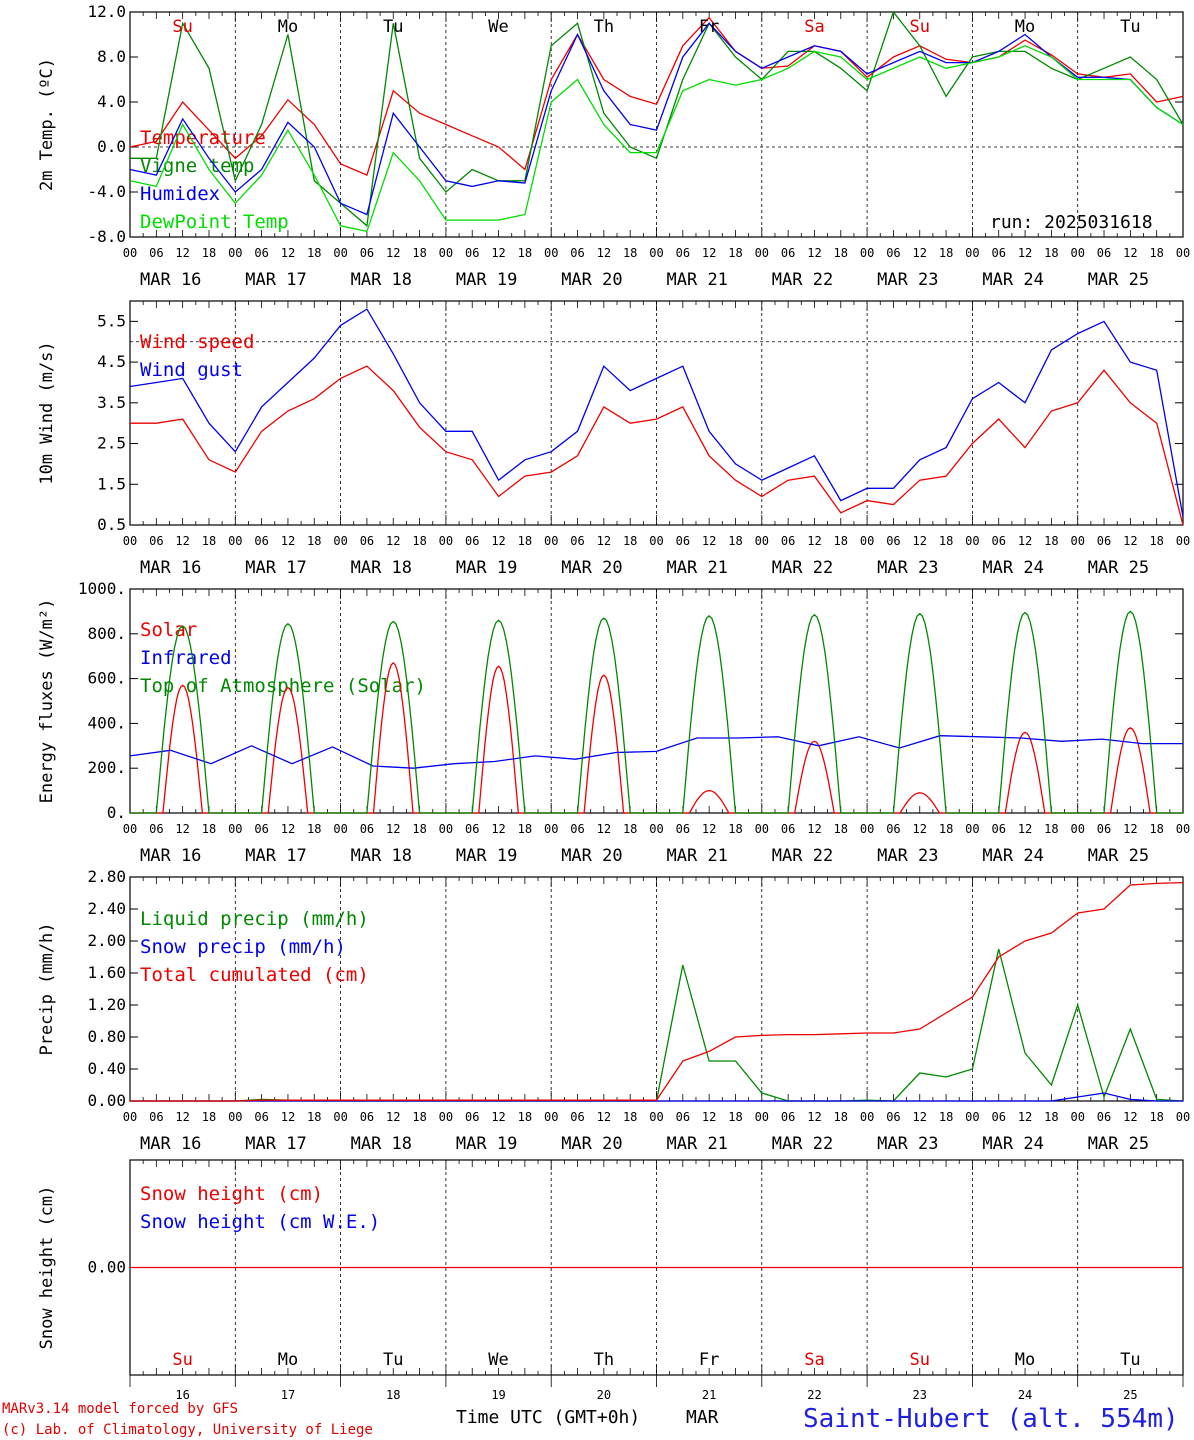  I want to click on y-tick-label: 0.5, so click(111, 524).